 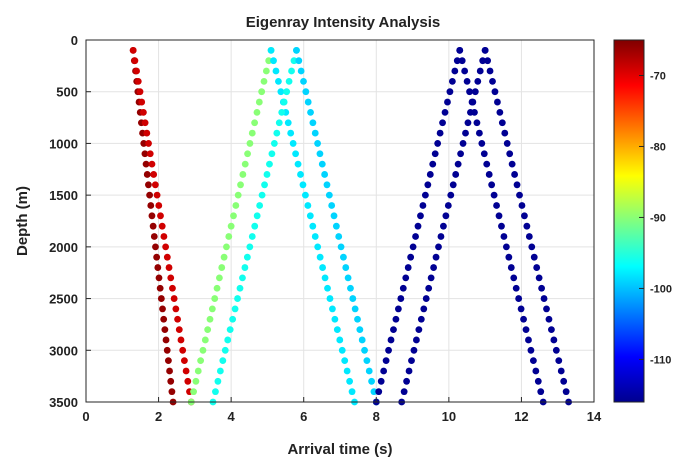 I want to click on y-tick-label: 0, so click(x=74, y=40).